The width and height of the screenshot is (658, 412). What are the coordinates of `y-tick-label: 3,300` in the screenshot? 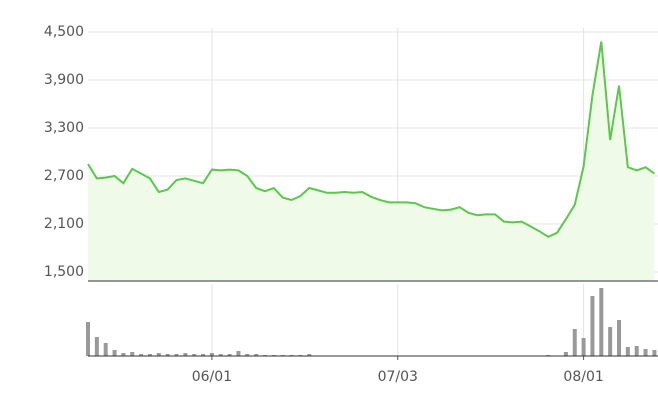 It's located at (64, 128).